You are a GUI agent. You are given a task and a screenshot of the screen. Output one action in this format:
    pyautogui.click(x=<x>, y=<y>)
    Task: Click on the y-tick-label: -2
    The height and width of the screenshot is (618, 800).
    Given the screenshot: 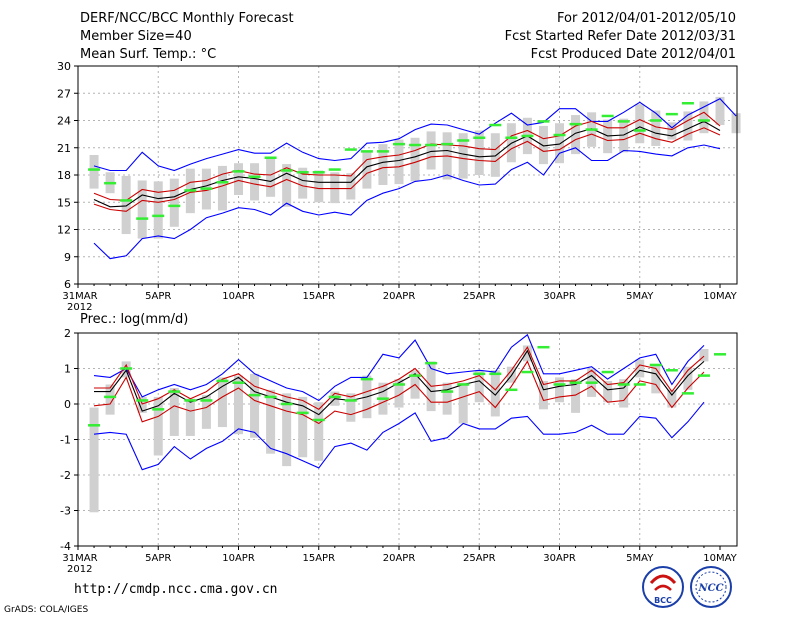 What is the action you would take?
    pyautogui.click(x=65, y=475)
    